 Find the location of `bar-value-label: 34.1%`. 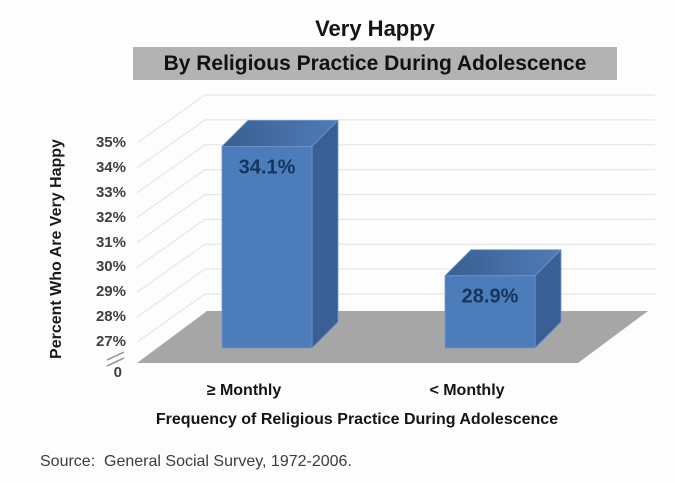

bar-value-label: 34.1% is located at coordinates (267, 167).